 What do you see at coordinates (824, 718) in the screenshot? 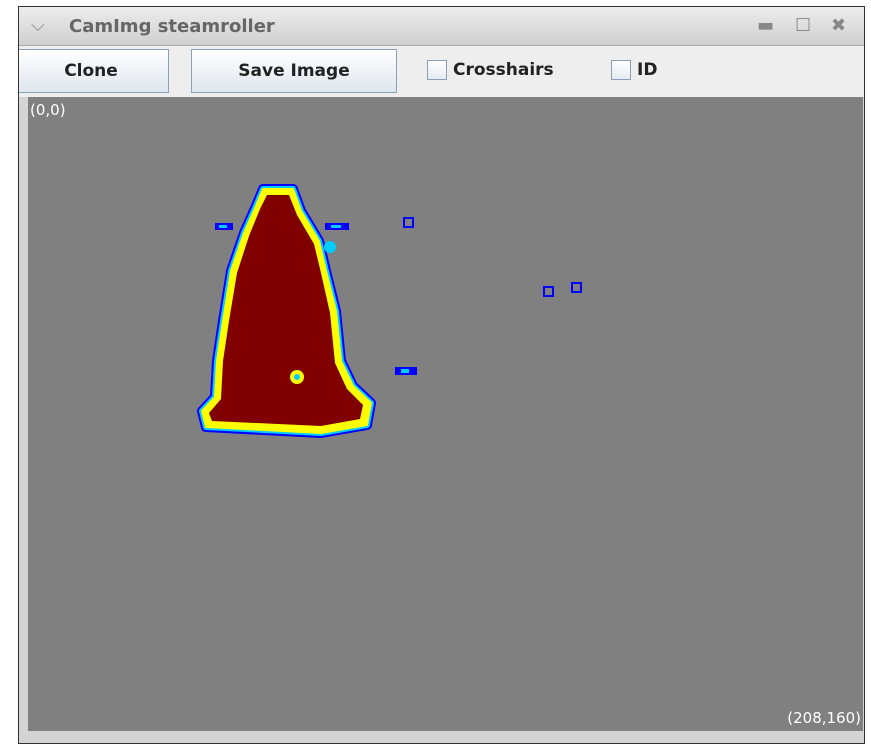
I see `extent-label: (208,160)` at bounding box center [824, 718].